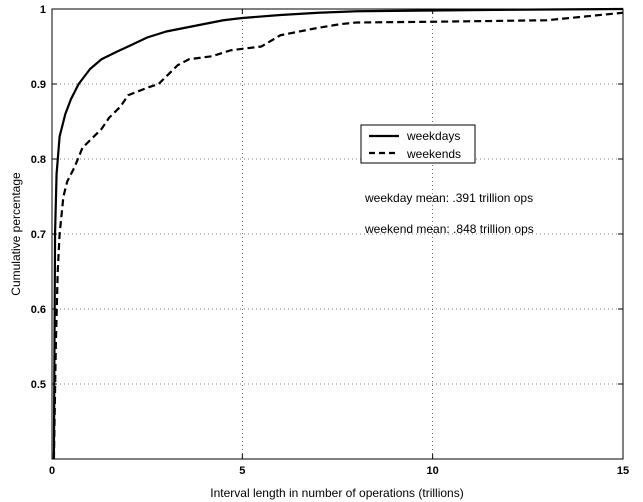 The image size is (643, 502). Describe the element at coordinates (52, 471) in the screenshot. I see `x-tick-label: 0` at that location.